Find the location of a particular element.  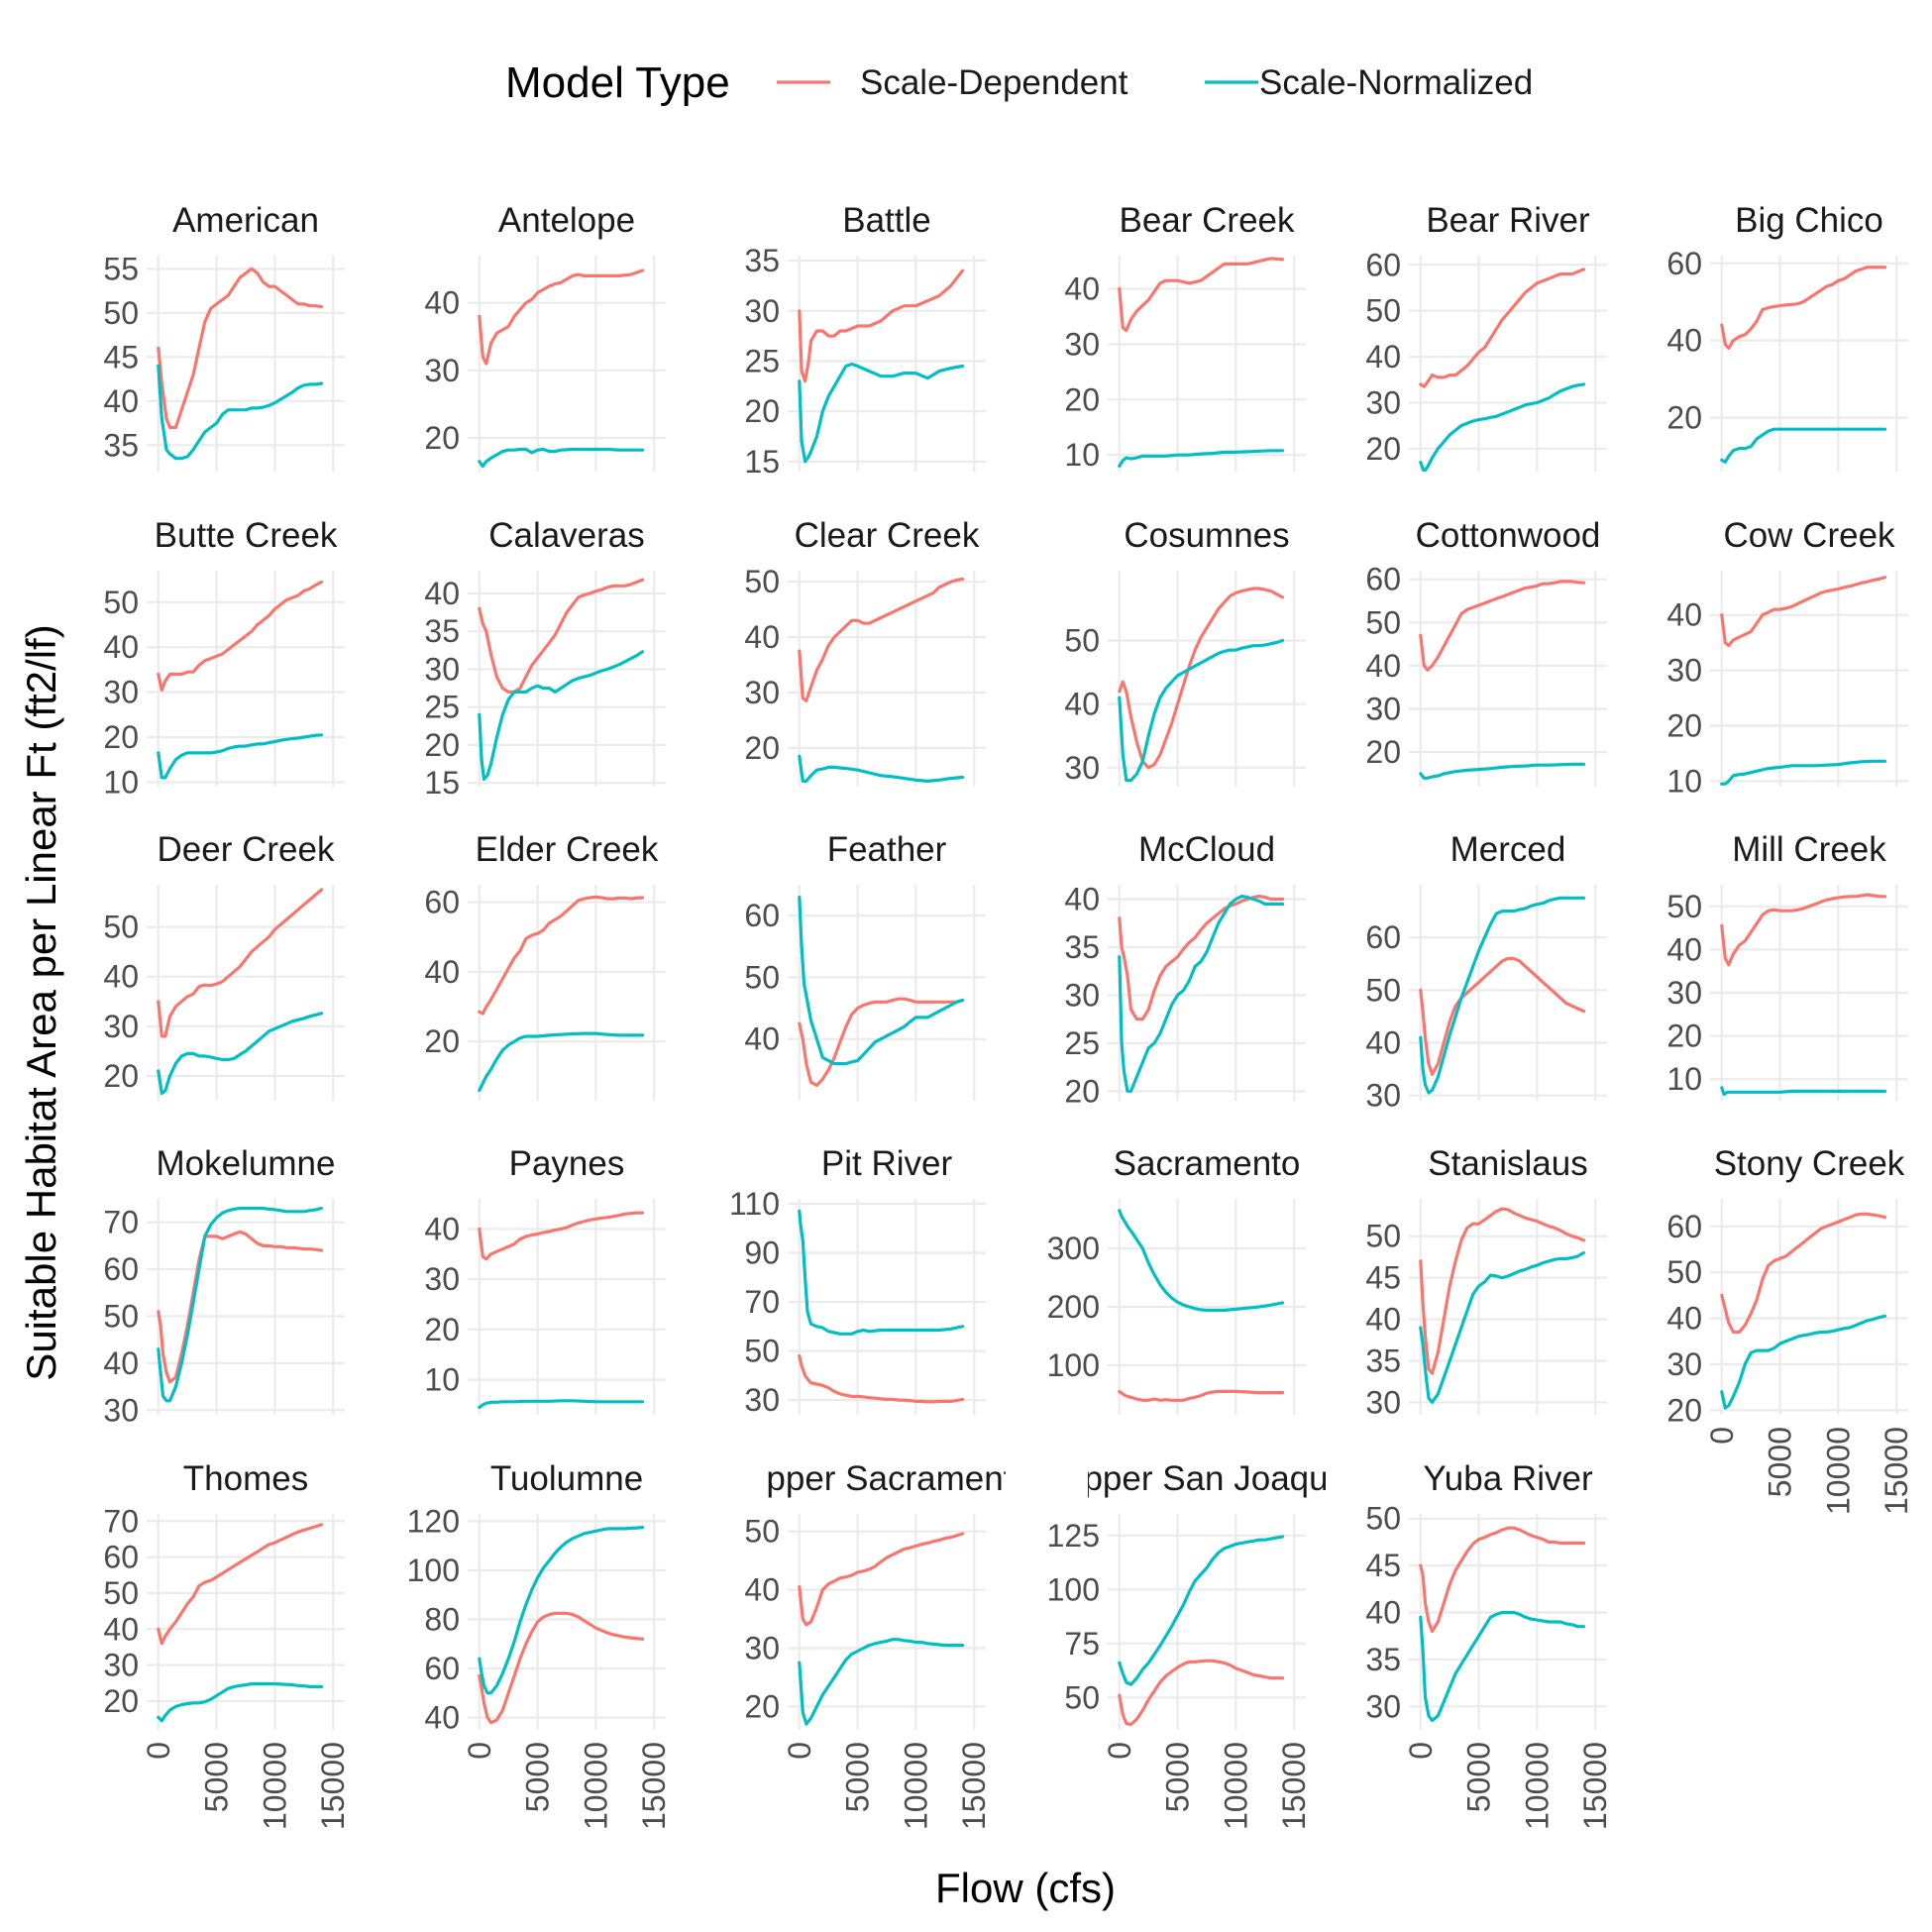

panel-mill-creek: Mill Creek 10 20 30 40 50 is located at coordinates (1787, 965).